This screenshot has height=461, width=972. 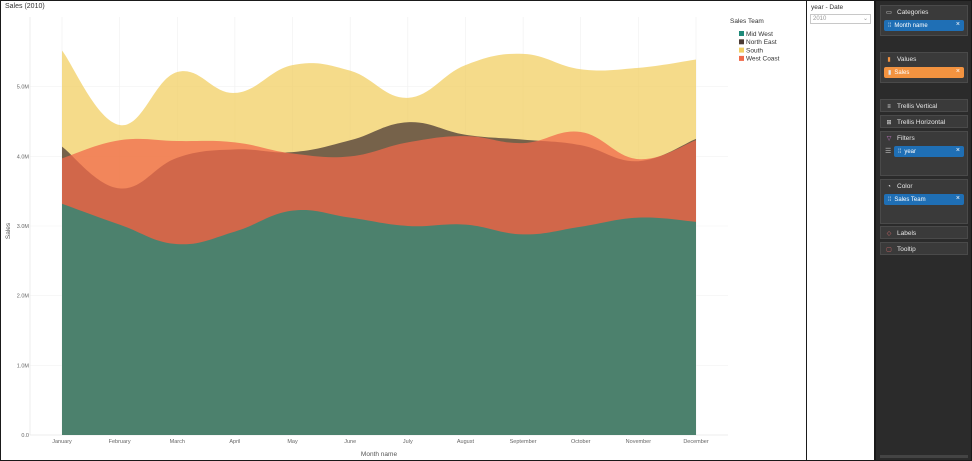 What do you see at coordinates (23, 157) in the screenshot?
I see `y-tick-label: 4.0M` at bounding box center [23, 157].